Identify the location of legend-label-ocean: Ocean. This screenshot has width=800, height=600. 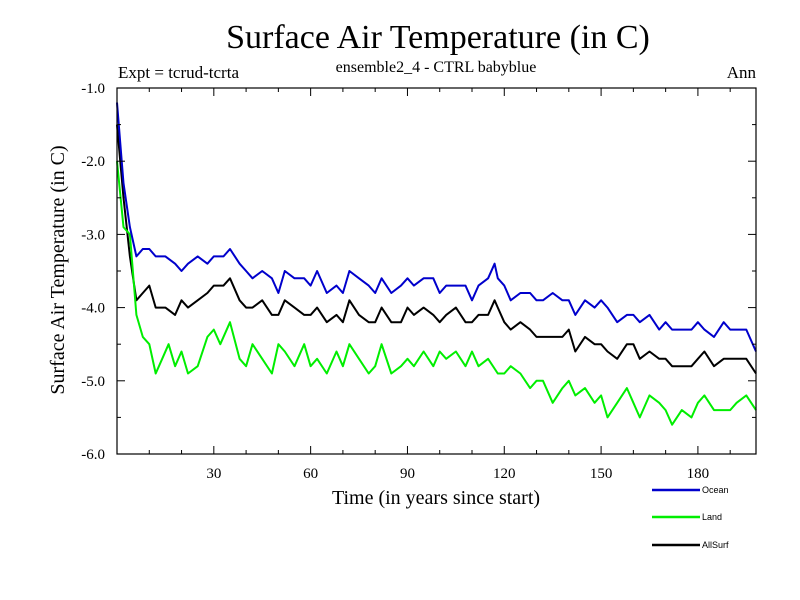
(715, 490).